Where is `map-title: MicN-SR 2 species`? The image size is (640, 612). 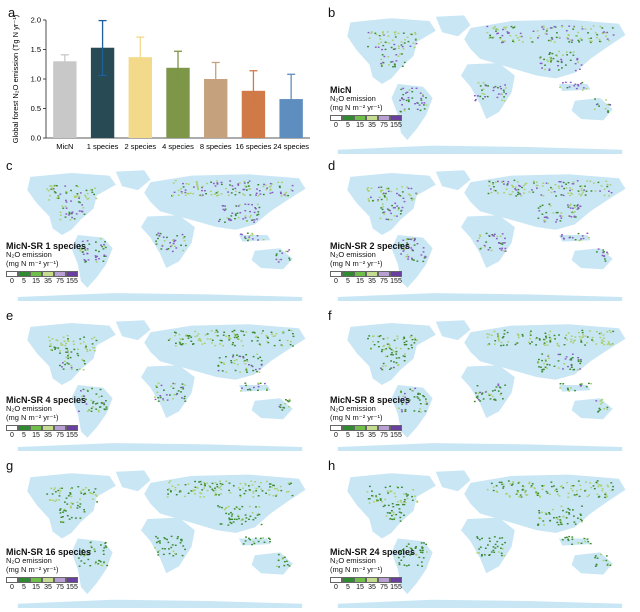 map-title: MicN-SR 2 species is located at coordinates (370, 246).